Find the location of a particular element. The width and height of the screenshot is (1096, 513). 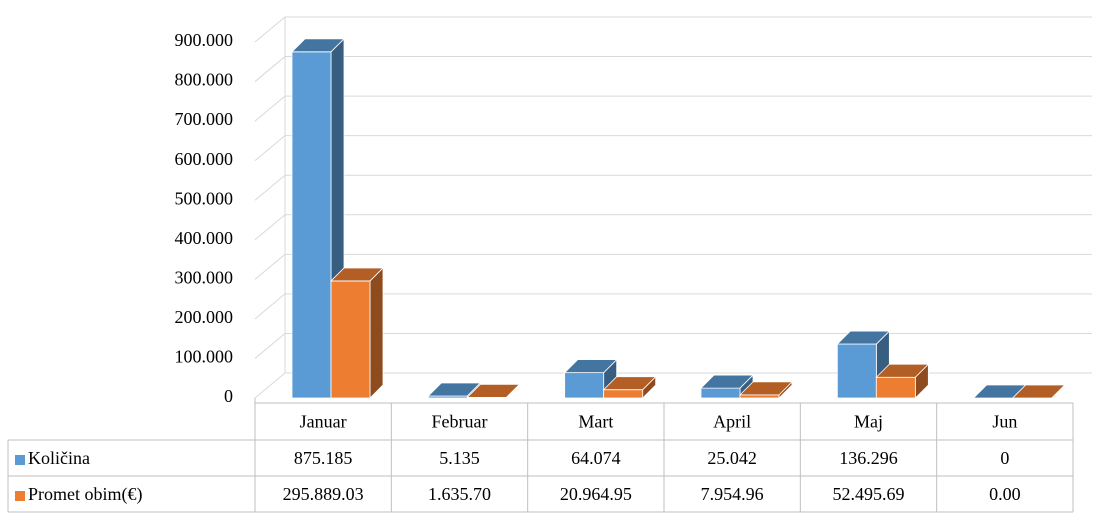

y-tick-label: 900.000 is located at coordinates (204, 40).